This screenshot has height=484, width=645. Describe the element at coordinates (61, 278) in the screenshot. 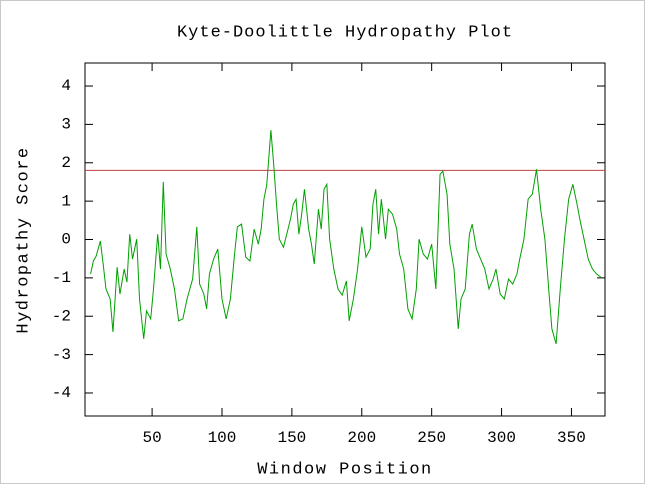

I see `y-tick-label: -1` at that location.